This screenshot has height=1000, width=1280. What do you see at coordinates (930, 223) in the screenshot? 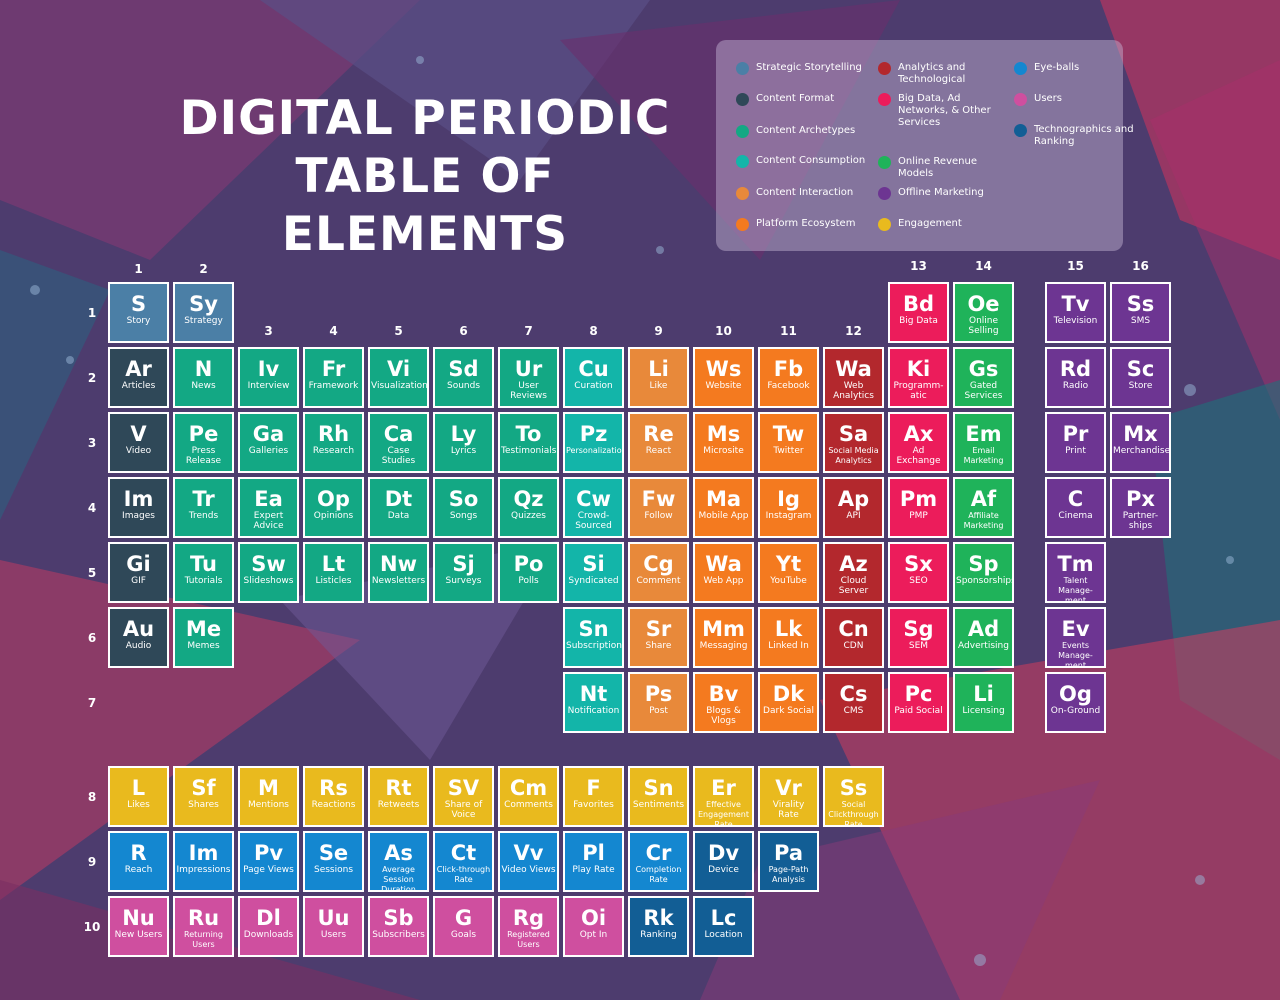
I see `legend-label: Engagement` at bounding box center [930, 223].